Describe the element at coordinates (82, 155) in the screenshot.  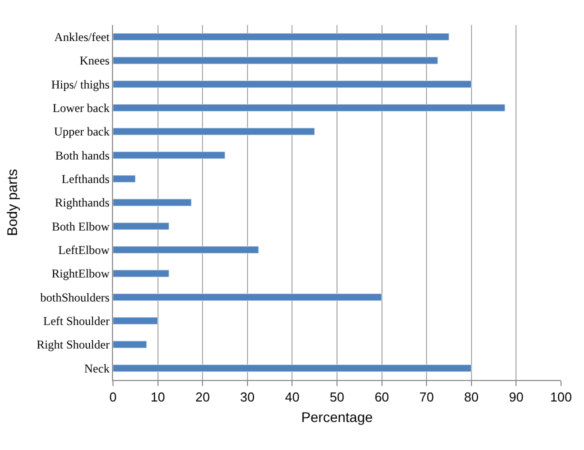
I see `y-tick-label: Both hands` at that location.